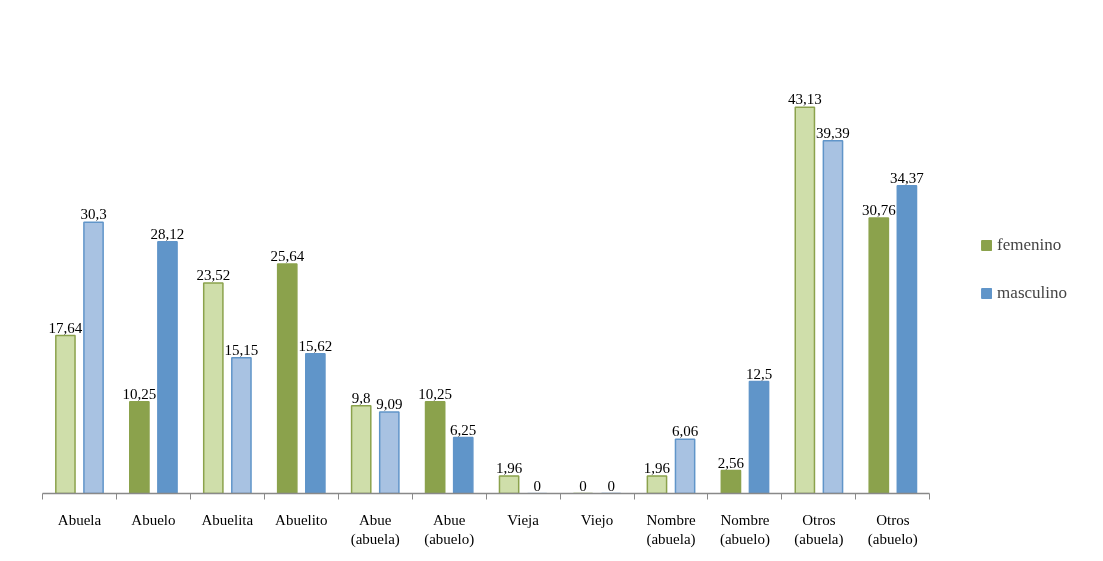 Image resolution: width=1103 pixels, height=561 pixels. What do you see at coordinates (79, 519) in the screenshot?
I see `x-tick-label: Abuela` at bounding box center [79, 519].